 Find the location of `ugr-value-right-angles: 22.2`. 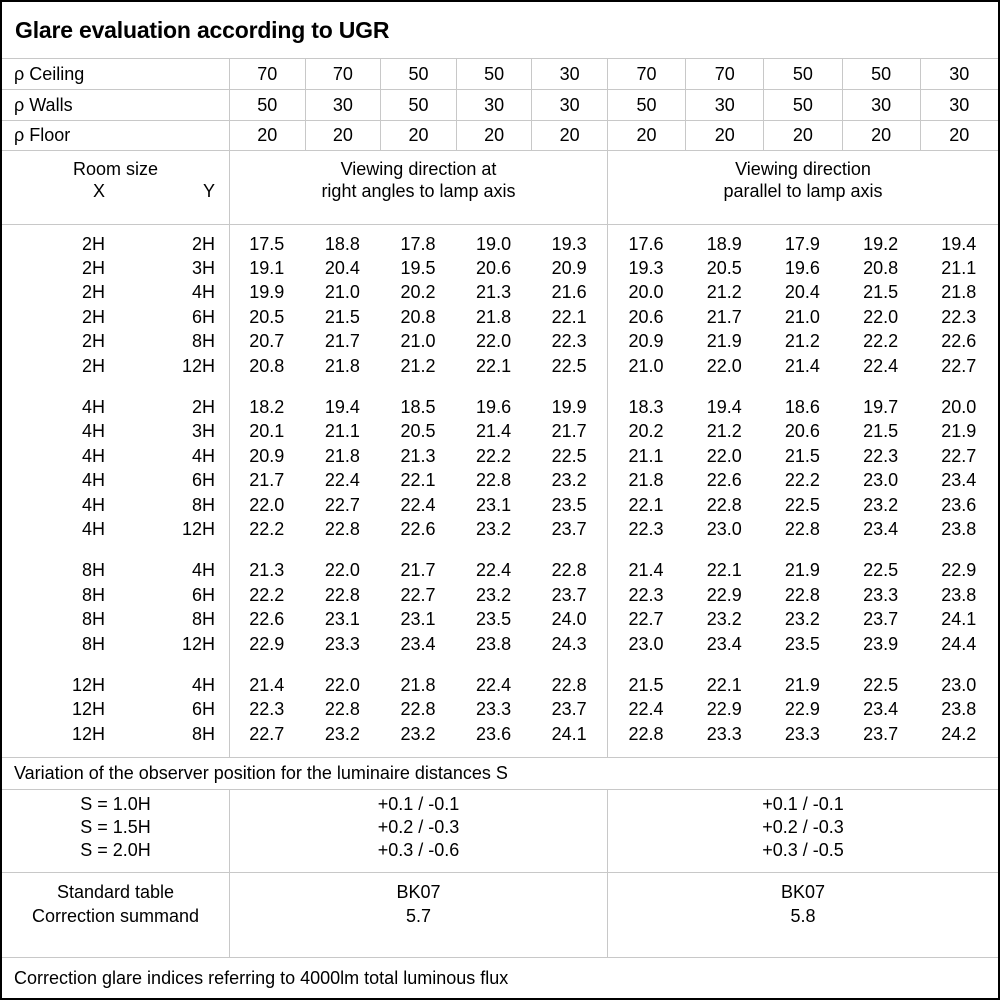

ugr-value-right-angles: 22.2 is located at coordinates (267, 528).